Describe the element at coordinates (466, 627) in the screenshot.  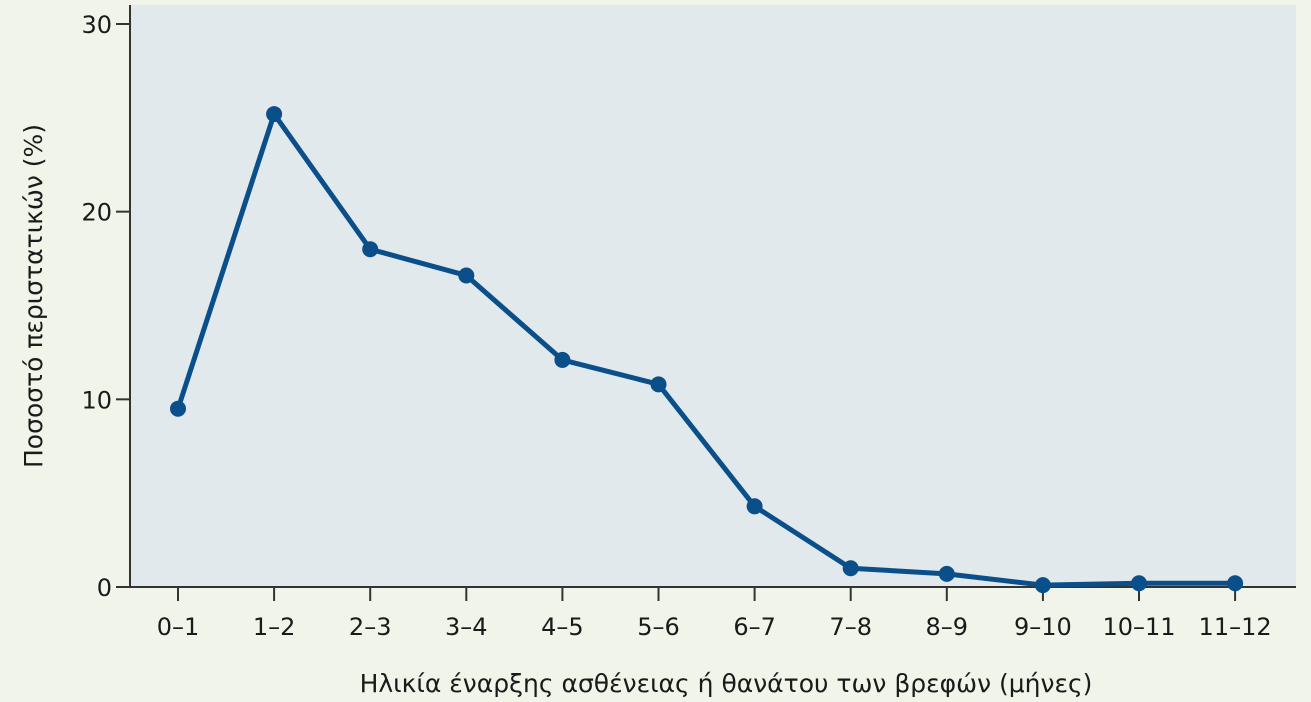
I see `x-tick-label: 3–4` at that location.